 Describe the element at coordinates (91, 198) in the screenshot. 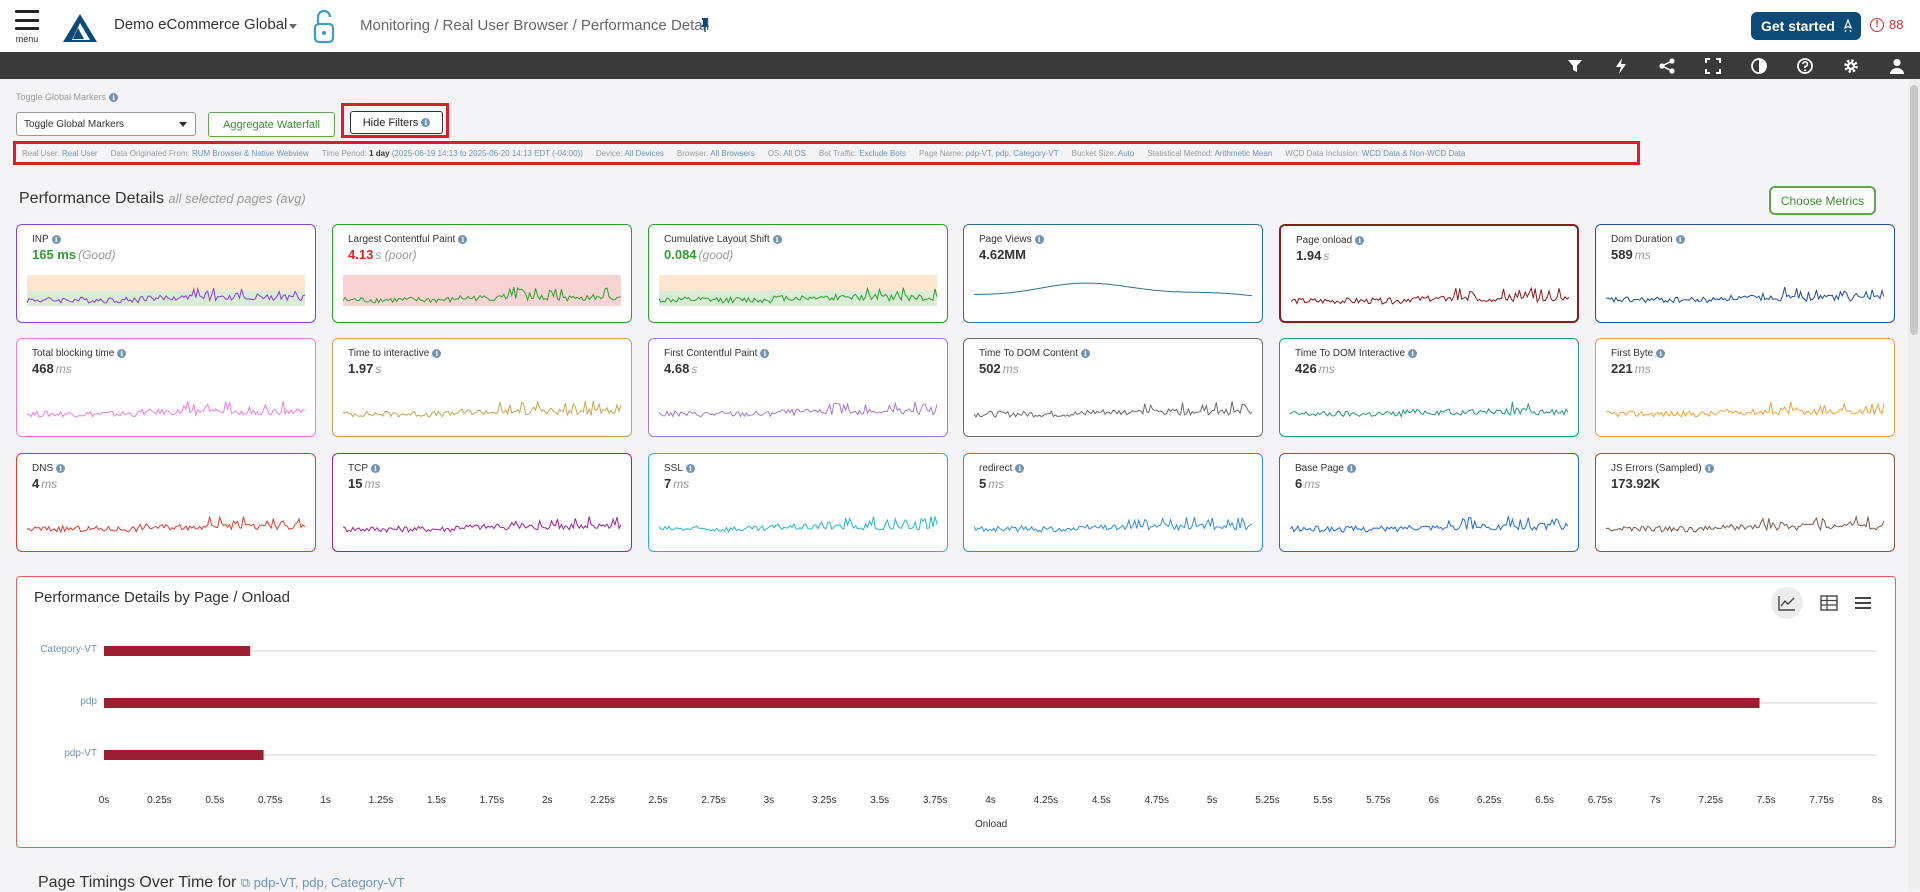

I see `performance-details-heading: Performance Details` at that location.